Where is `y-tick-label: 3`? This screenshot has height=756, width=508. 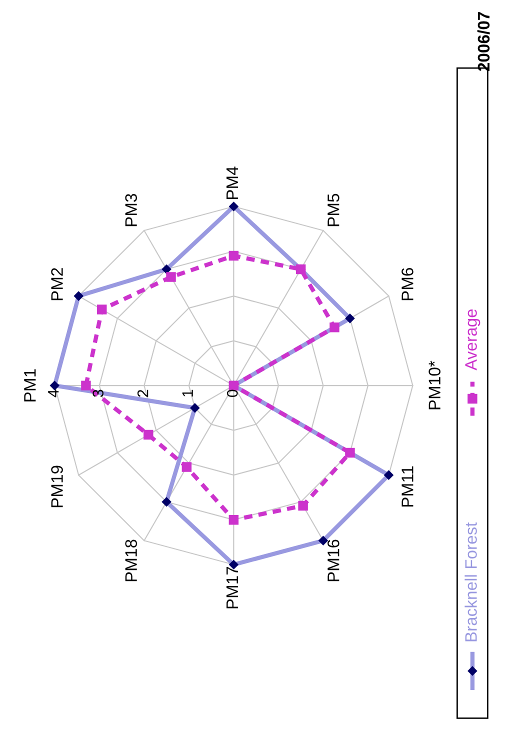 y-tick-label: 3 is located at coordinates (98, 394).